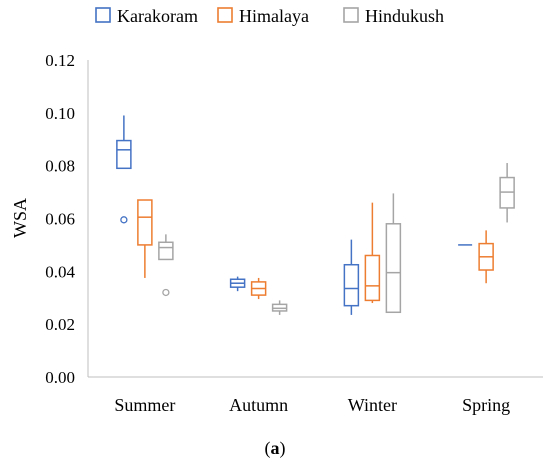 The height and width of the screenshot is (462, 550). I want to click on y-axis: 0.00 0.02 0.04 0.06 0.08 0.10 0.12, so click(67, 219).